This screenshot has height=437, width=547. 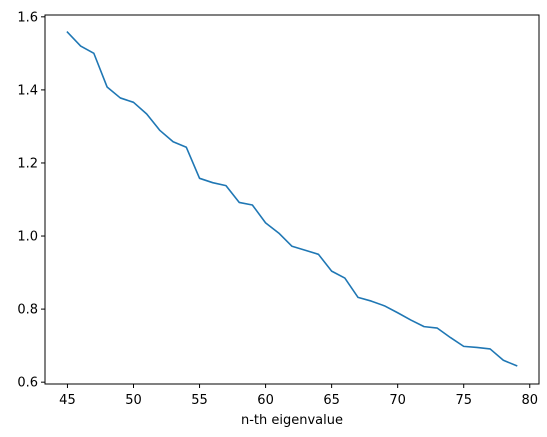 What do you see at coordinates (31, 200) in the screenshot?
I see `y-axis: 0.6 0.8 1.0 1.2 1.4 1.6` at bounding box center [31, 200].